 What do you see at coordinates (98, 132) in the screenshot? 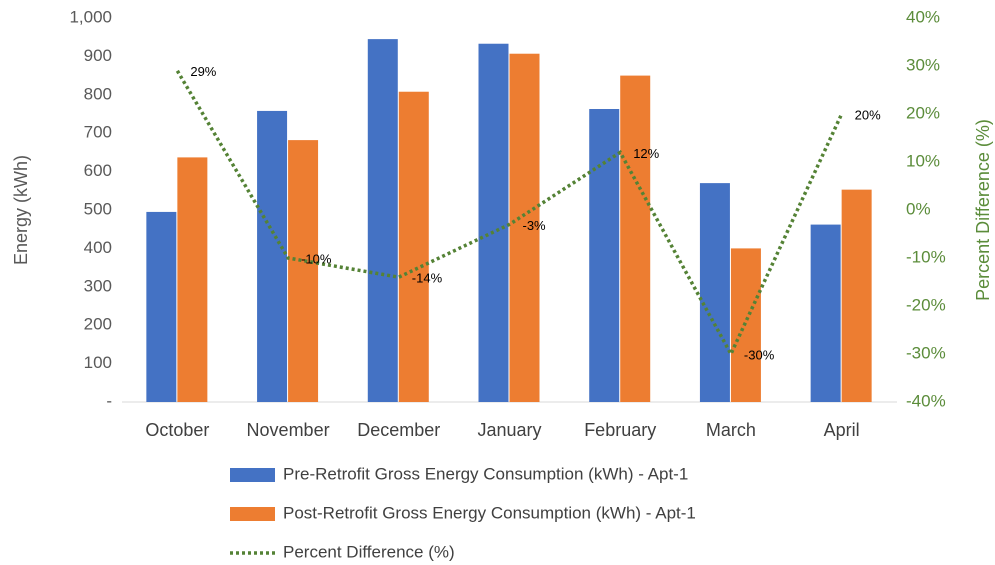
I see `y-tick-label: 700` at bounding box center [98, 132].